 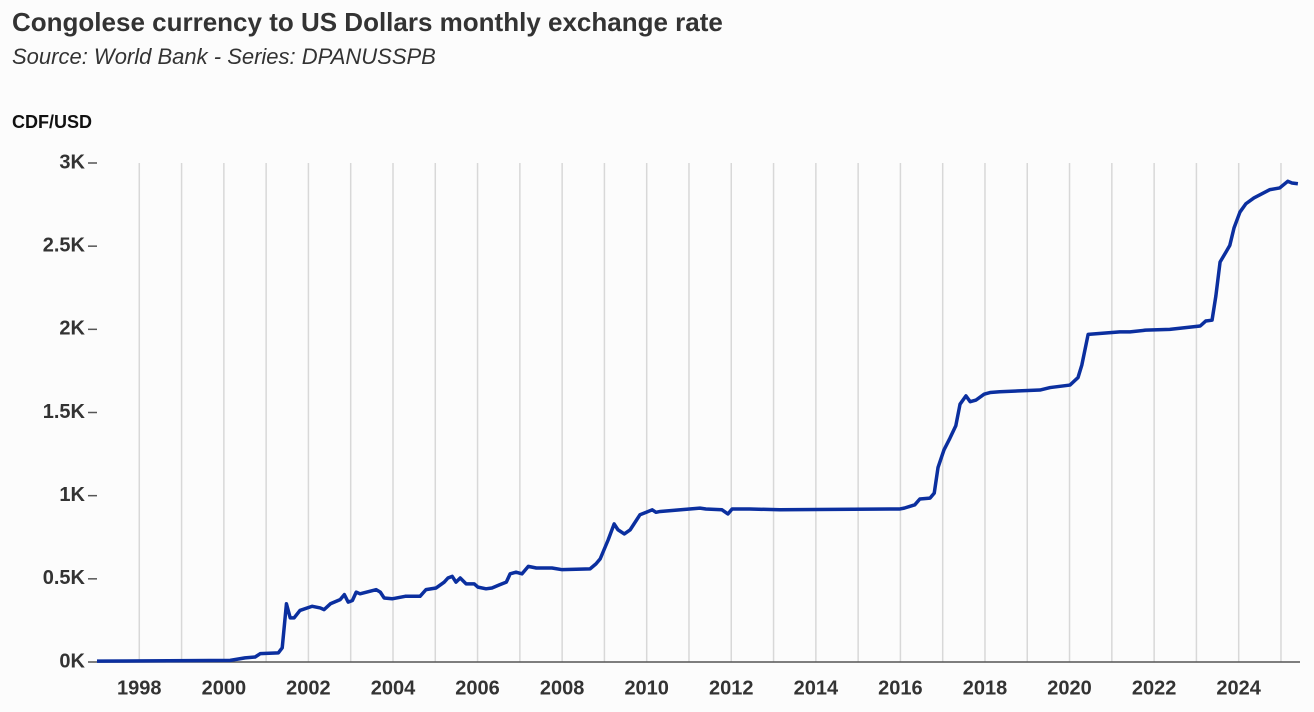 What do you see at coordinates (1154, 688) in the screenshot?
I see `x-tick-label: 2022` at bounding box center [1154, 688].